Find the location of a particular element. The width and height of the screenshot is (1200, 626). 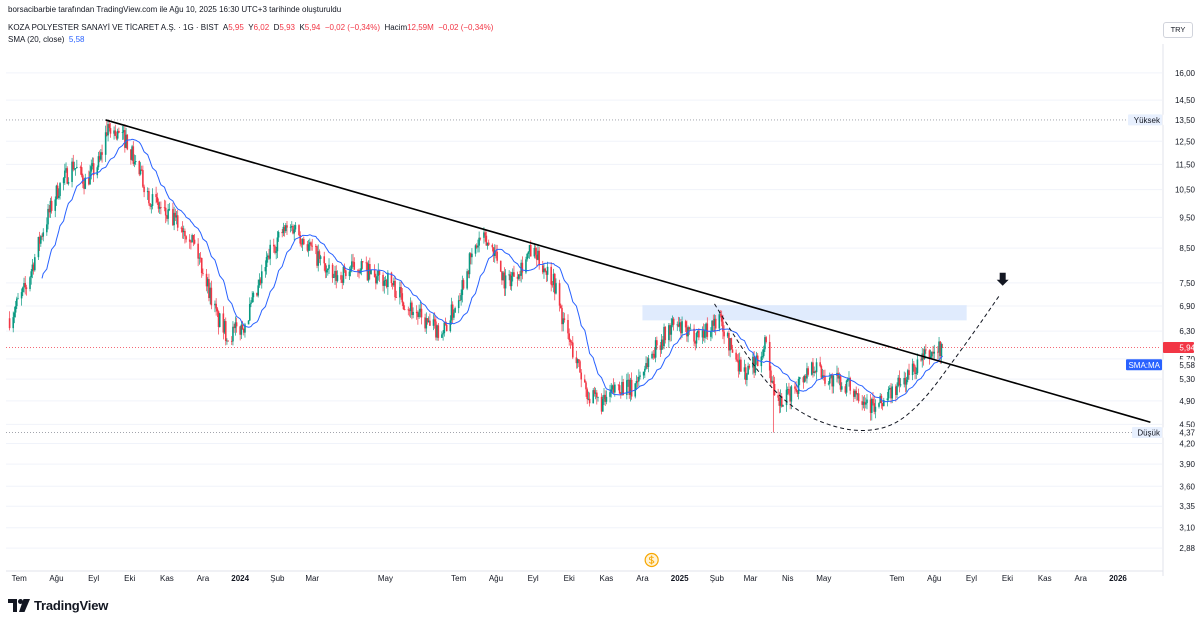

currency-button: TRY is located at coordinates (1178, 30).